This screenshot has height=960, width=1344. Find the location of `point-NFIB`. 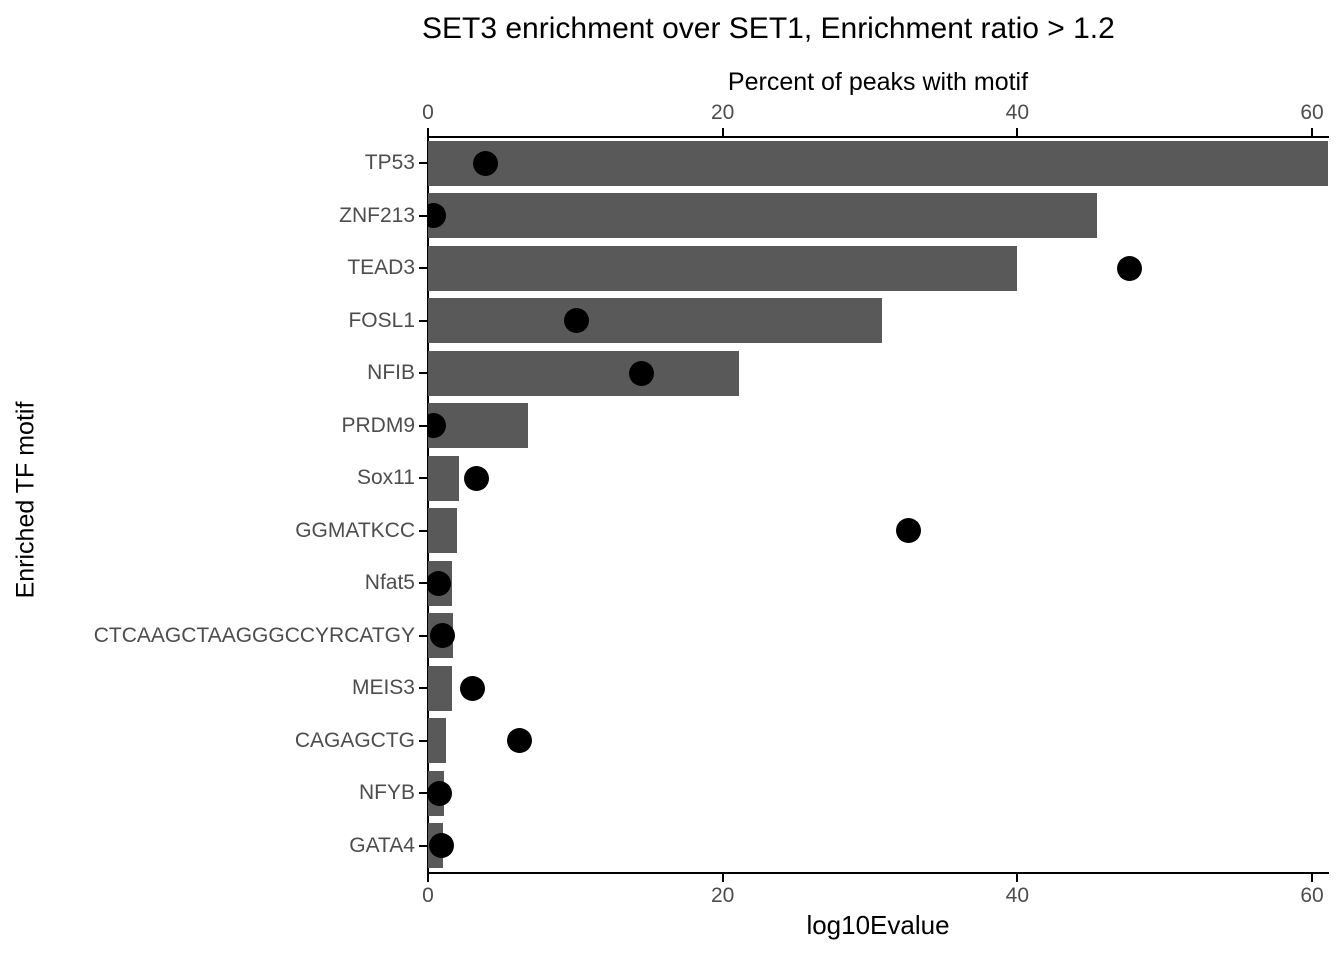

point-NFIB is located at coordinates (642, 373).